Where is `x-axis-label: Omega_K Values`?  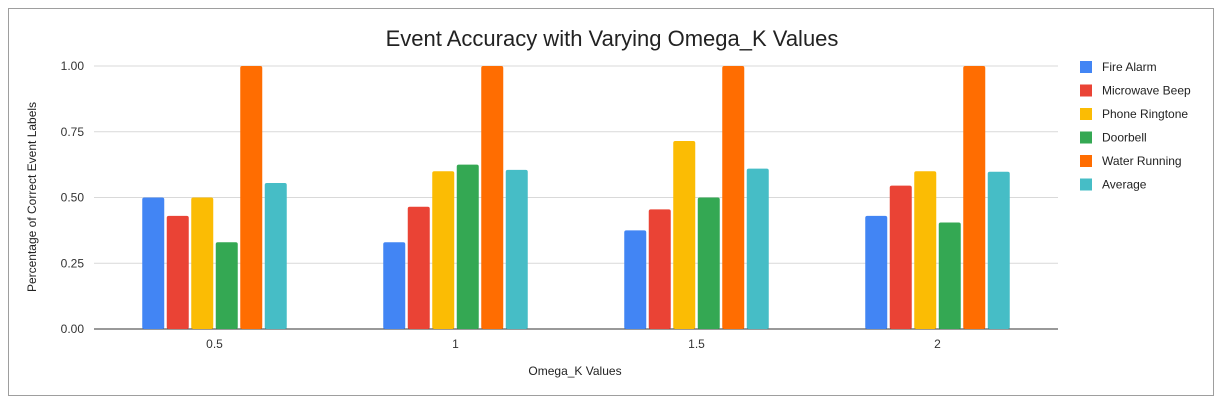
x-axis-label: Omega_K Values is located at coordinates (574, 371).